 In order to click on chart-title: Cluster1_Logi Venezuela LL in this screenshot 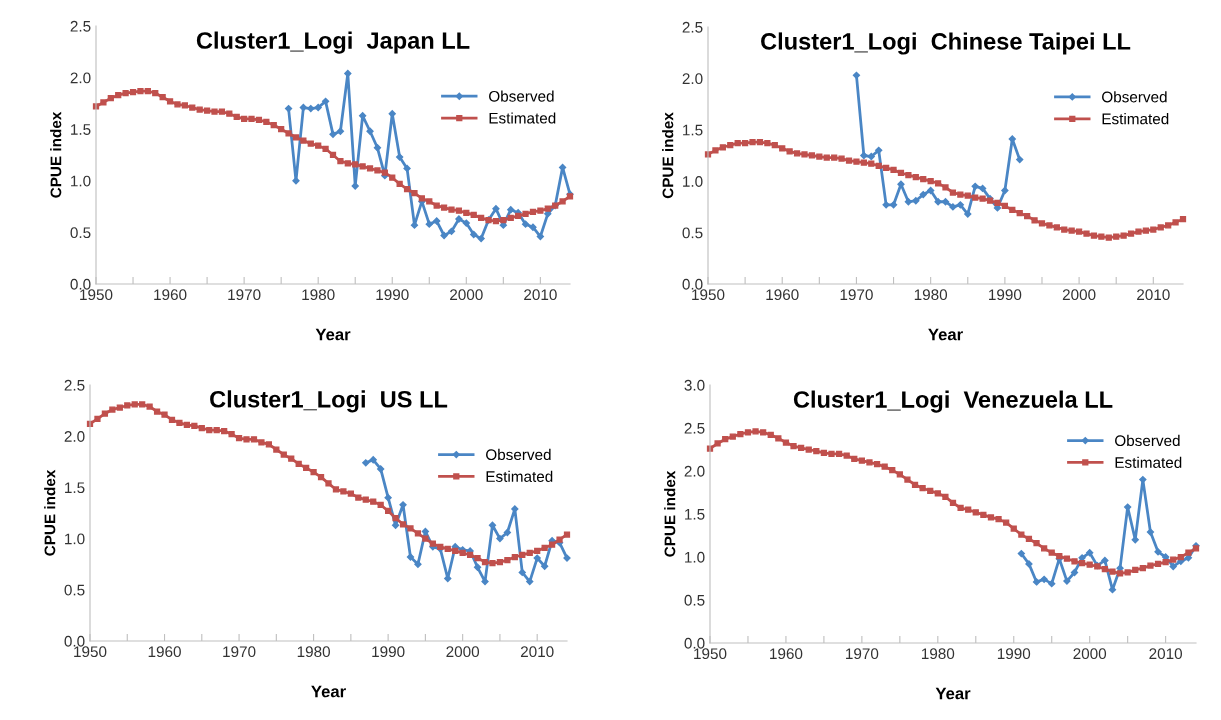, I will do `click(953, 401)`.